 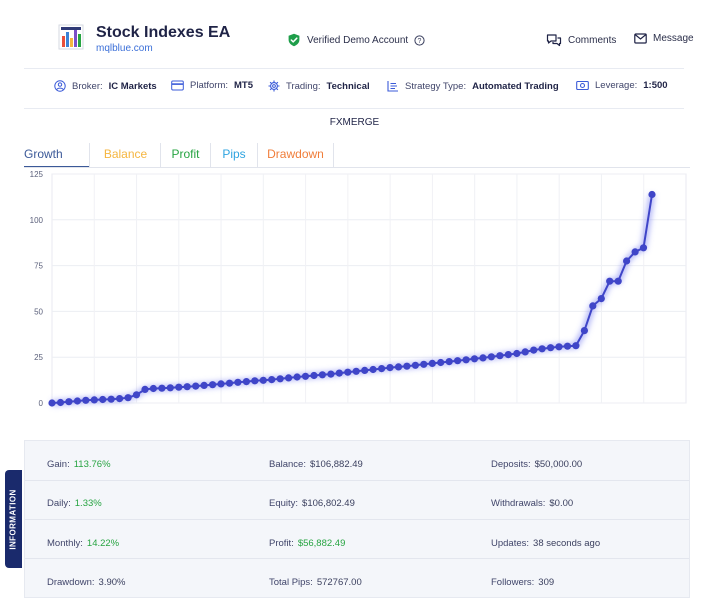 I want to click on y-axis: 0 25 50 75 100 125, so click(x=37, y=289).